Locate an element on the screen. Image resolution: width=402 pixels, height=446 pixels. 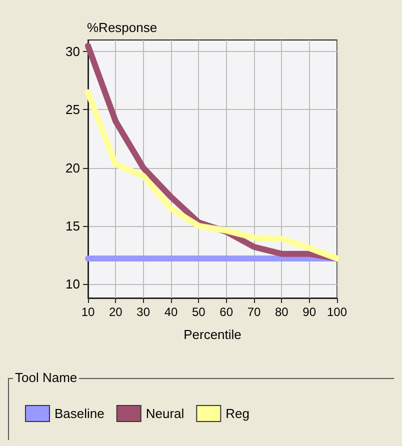
x-tick-label: 10 is located at coordinates (88, 312).